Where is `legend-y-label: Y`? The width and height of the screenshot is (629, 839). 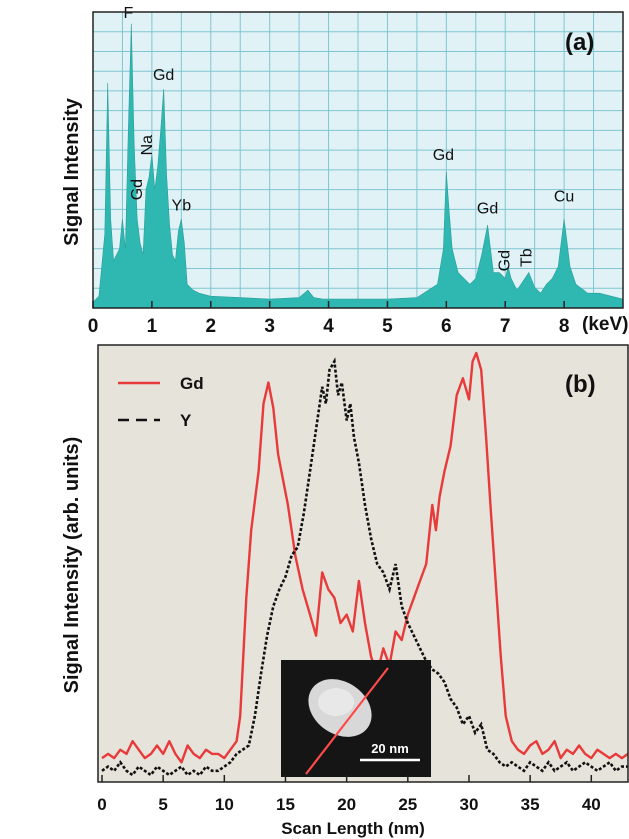 legend-y-label: Y is located at coordinates (186, 420).